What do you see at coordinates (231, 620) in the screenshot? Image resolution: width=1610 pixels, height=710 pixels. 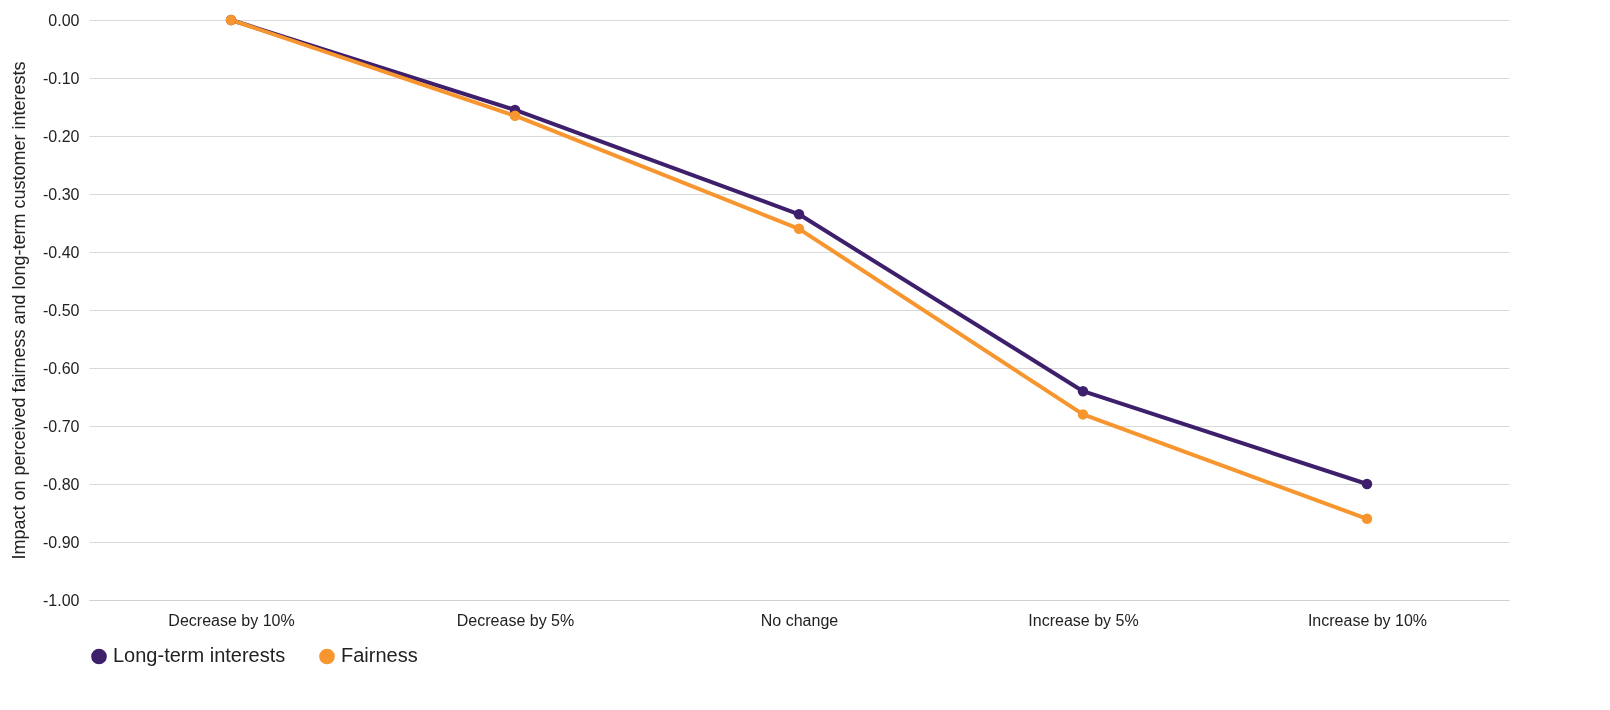 I see `x-tick-label: Decrease by 10%` at bounding box center [231, 620].